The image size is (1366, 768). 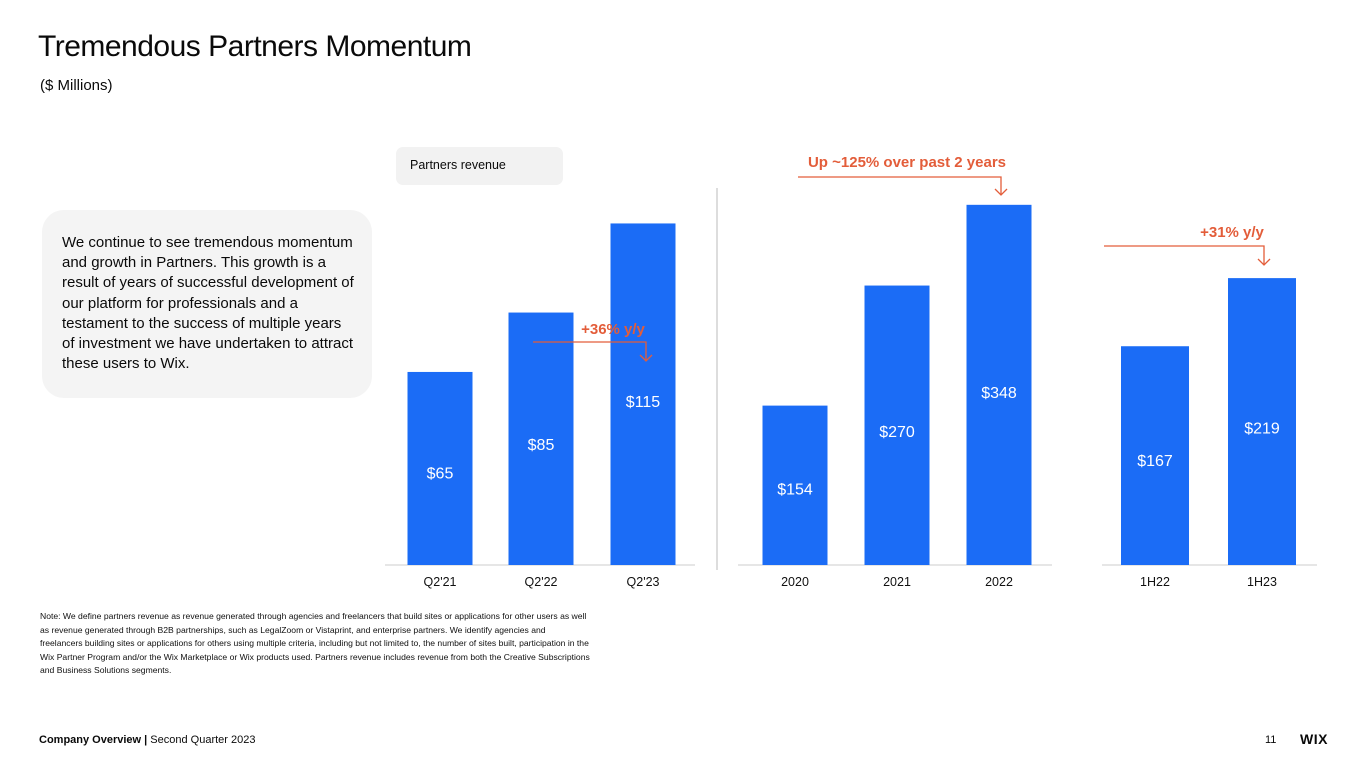 What do you see at coordinates (458, 165) in the screenshot?
I see `legend-label: Partners revenue` at bounding box center [458, 165].